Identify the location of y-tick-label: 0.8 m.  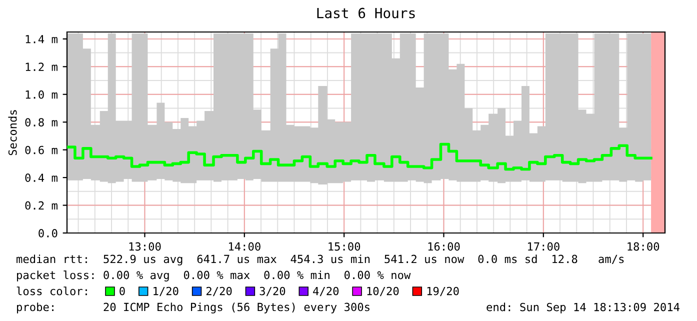
(41, 122).